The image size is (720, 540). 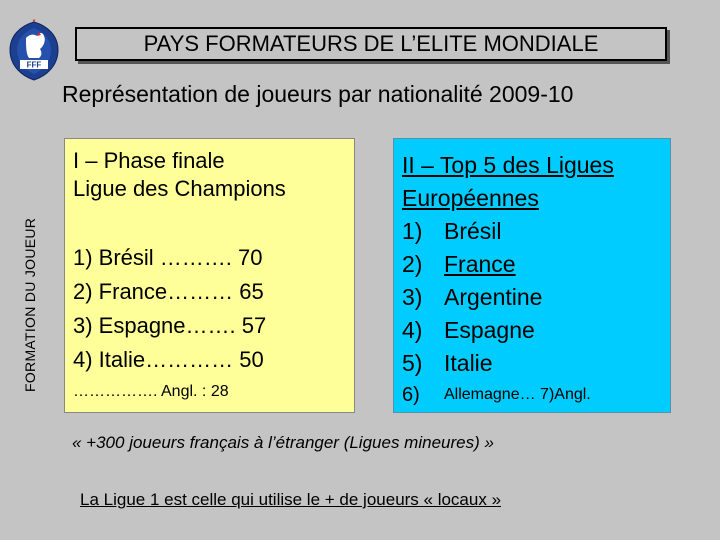 What do you see at coordinates (168, 257) in the screenshot?
I see `list-item: 1) Brésil ………. 70` at bounding box center [168, 257].